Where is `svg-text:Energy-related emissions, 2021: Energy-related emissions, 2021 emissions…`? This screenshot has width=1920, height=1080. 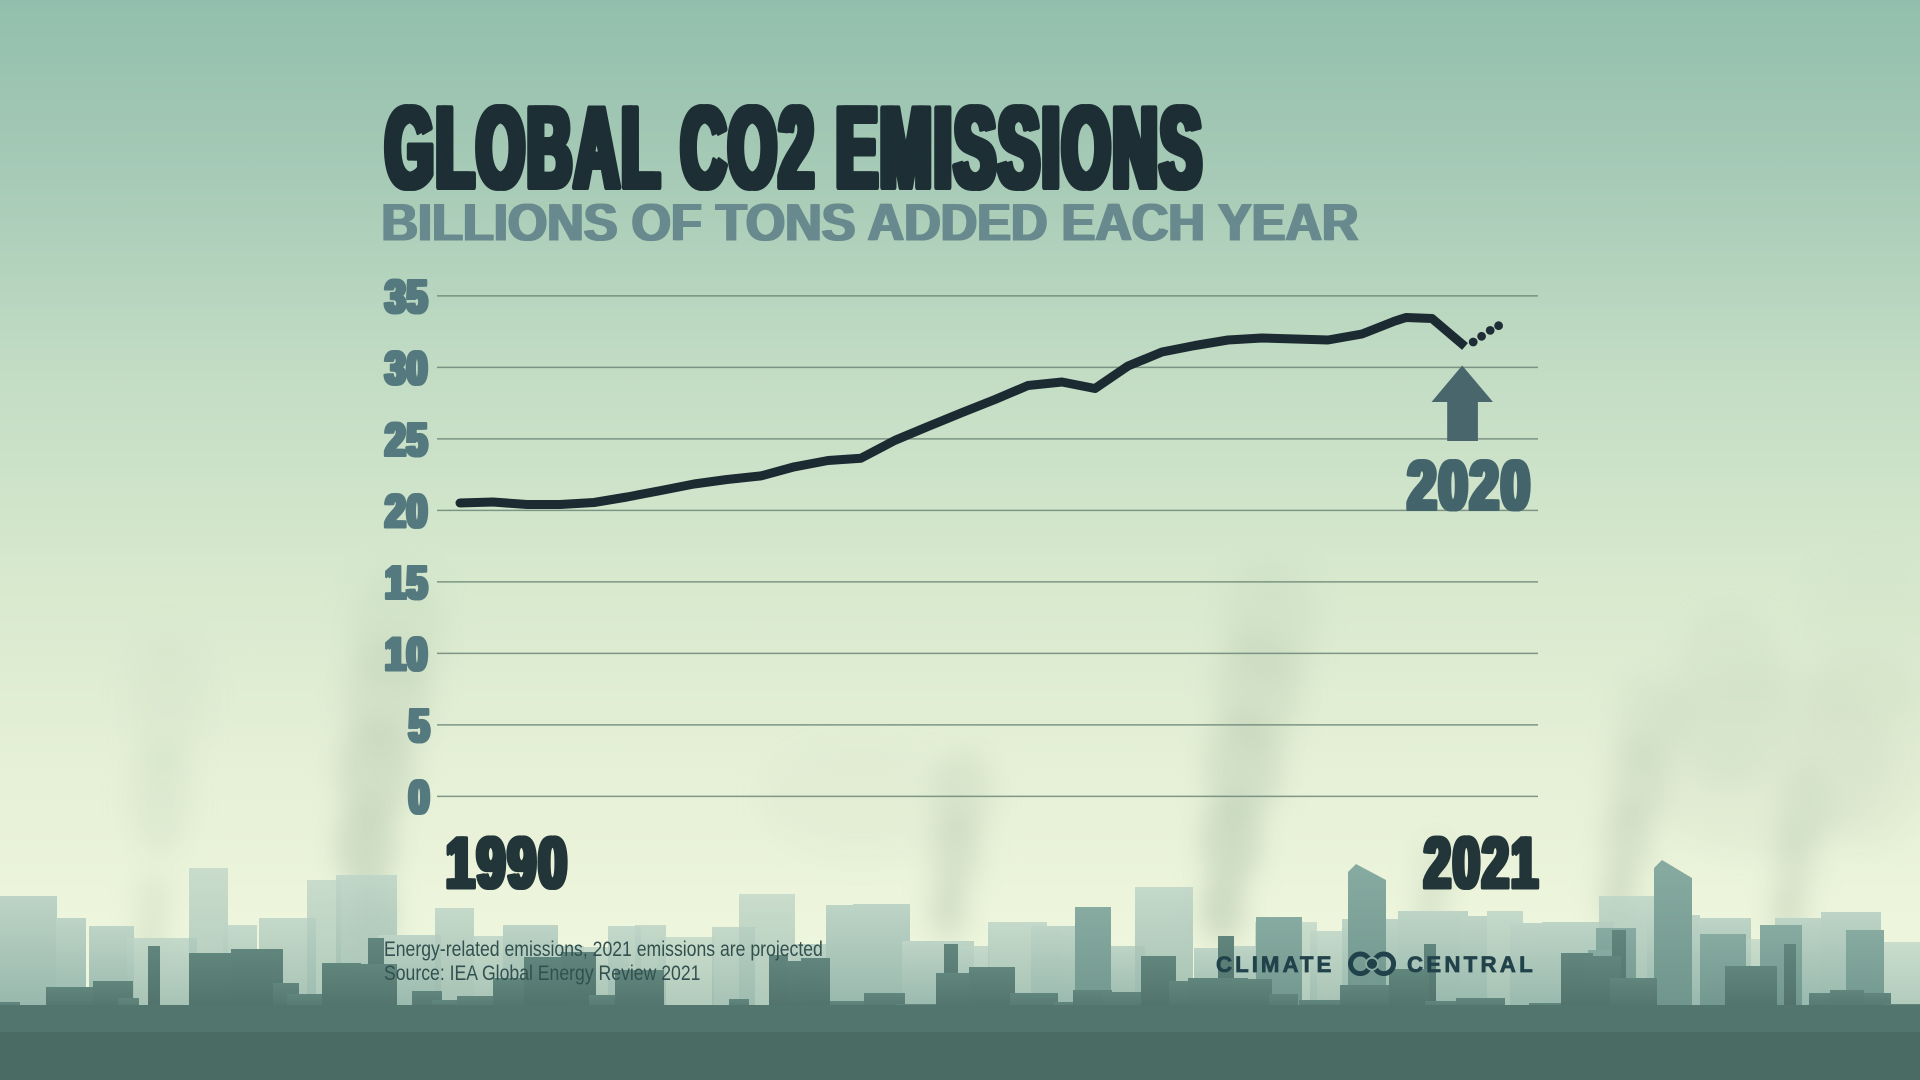 svg-text:Energy-related emissions, 2021: Energy-related emissions, 2021 emissions… is located at coordinates (603, 950).